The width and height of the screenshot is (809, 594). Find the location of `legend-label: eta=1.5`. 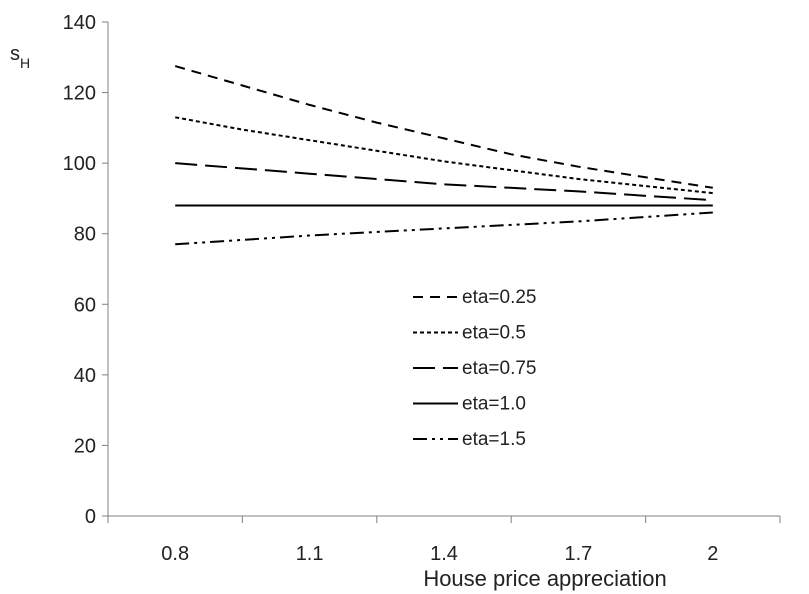

legend-label: eta=1.5 is located at coordinates (494, 439).